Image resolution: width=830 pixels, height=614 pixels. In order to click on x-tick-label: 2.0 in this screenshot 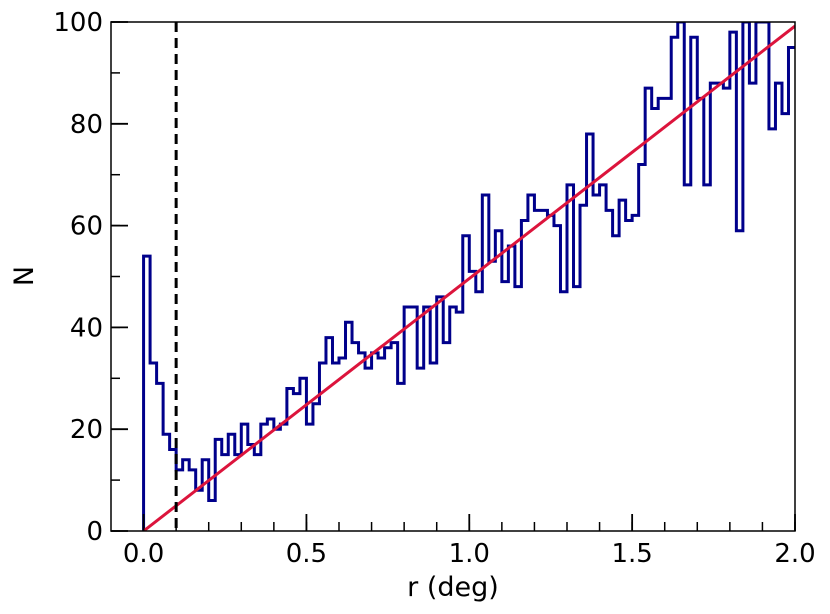, I will do `click(794, 554)`.